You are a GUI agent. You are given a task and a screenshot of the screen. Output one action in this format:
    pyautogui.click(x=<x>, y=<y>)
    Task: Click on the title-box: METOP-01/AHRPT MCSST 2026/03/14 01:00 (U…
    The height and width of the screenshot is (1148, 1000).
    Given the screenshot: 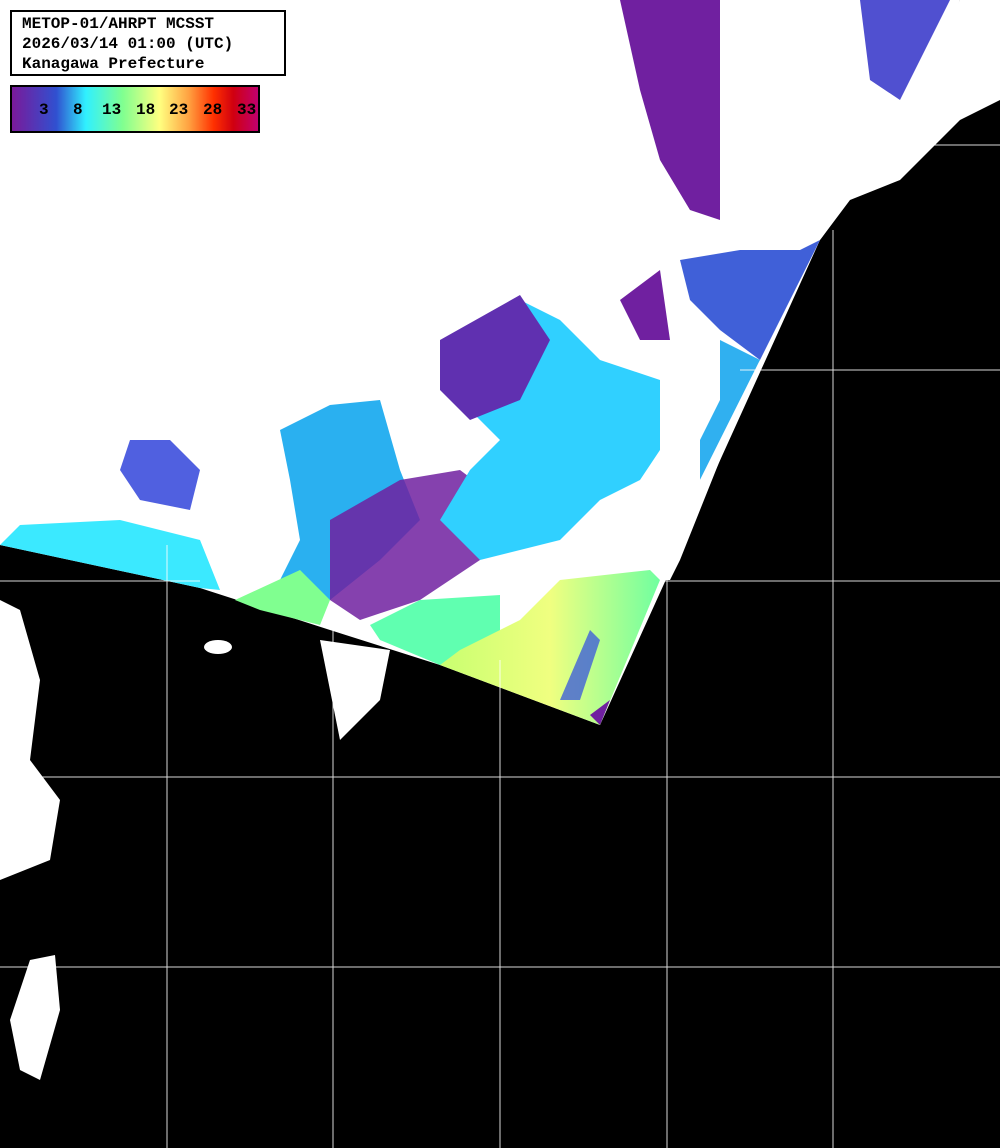 What is the action you would take?
    pyautogui.click(x=148, y=43)
    